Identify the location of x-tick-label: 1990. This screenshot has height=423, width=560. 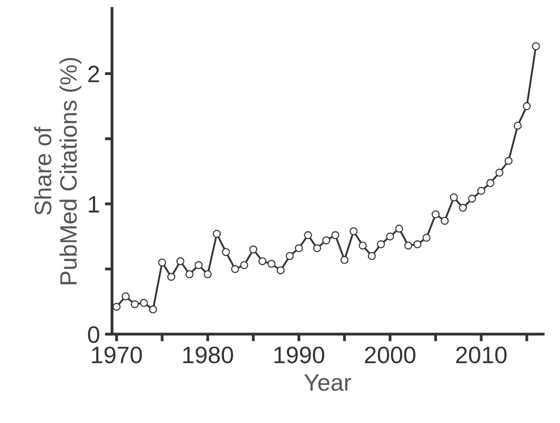
(299, 355).